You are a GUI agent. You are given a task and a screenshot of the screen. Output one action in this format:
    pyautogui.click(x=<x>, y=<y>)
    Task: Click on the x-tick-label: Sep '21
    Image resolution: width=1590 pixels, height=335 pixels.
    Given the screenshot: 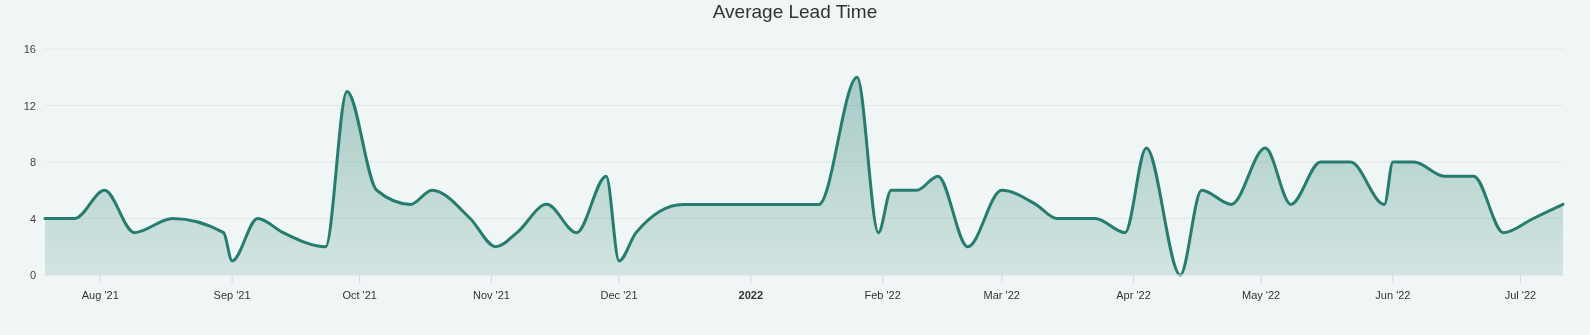 What is the action you would take?
    pyautogui.click(x=232, y=295)
    